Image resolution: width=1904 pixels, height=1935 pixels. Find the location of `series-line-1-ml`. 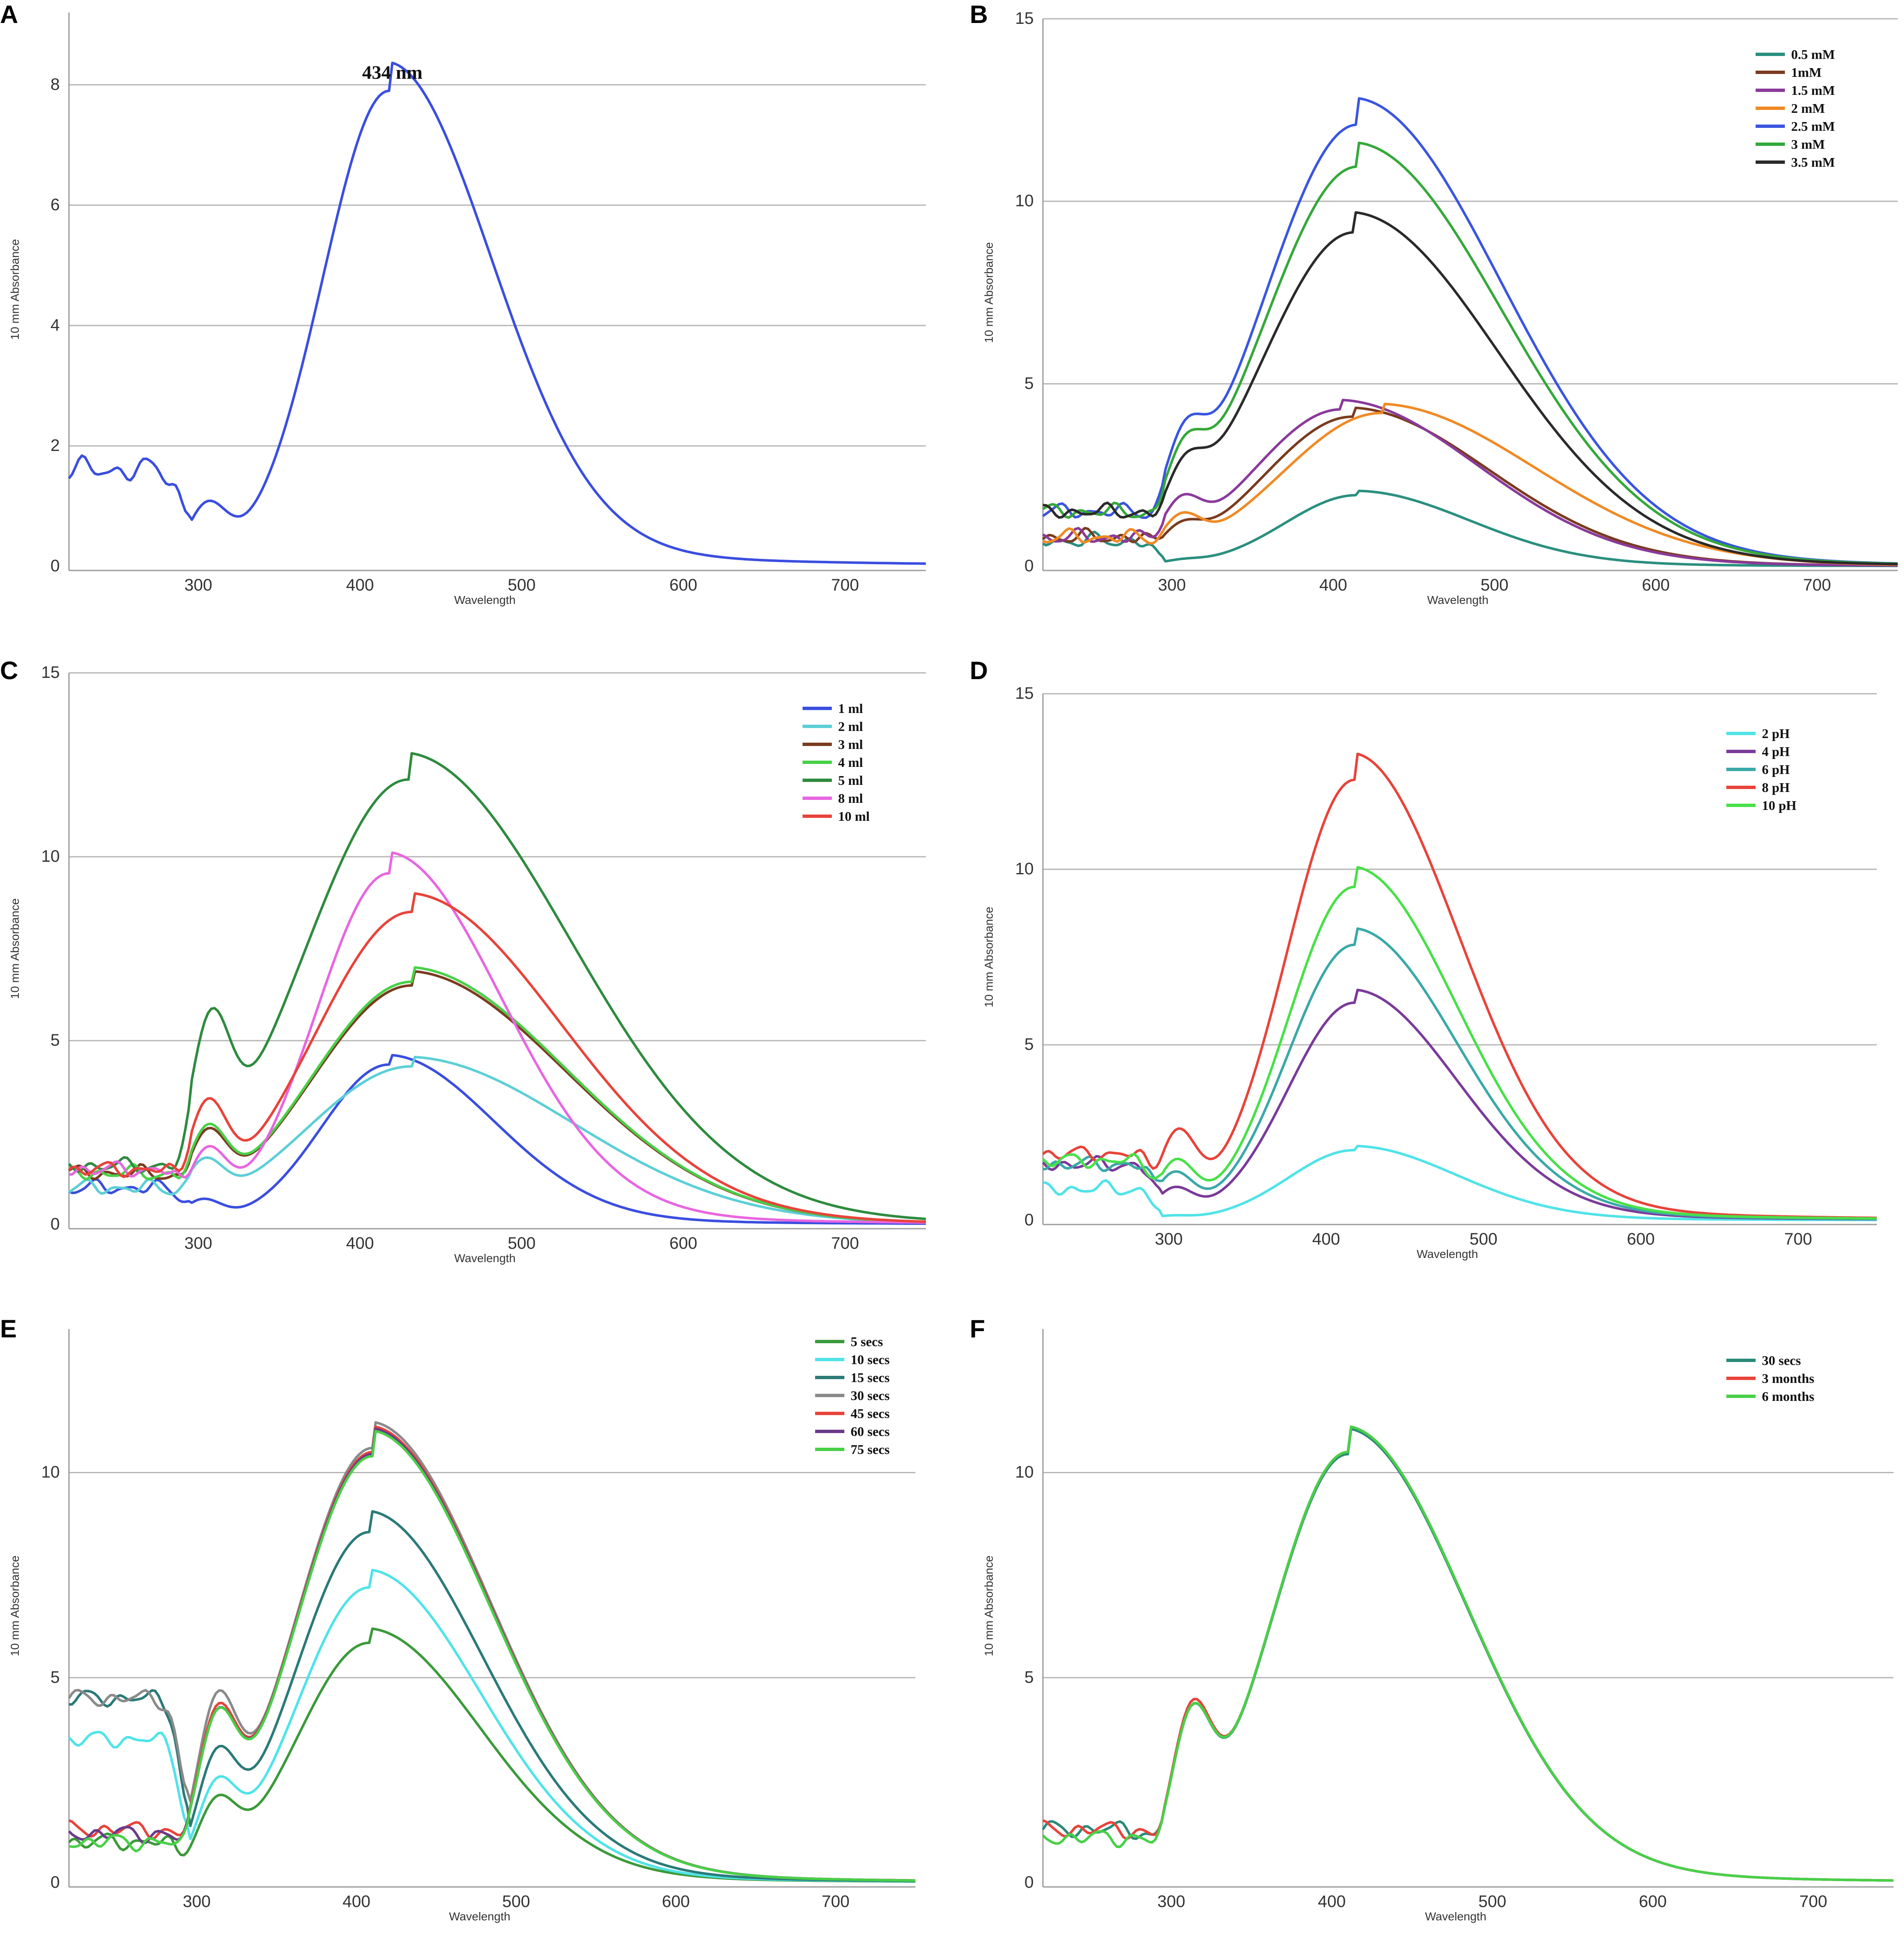

series-line-1-ml is located at coordinates (497, 1139).